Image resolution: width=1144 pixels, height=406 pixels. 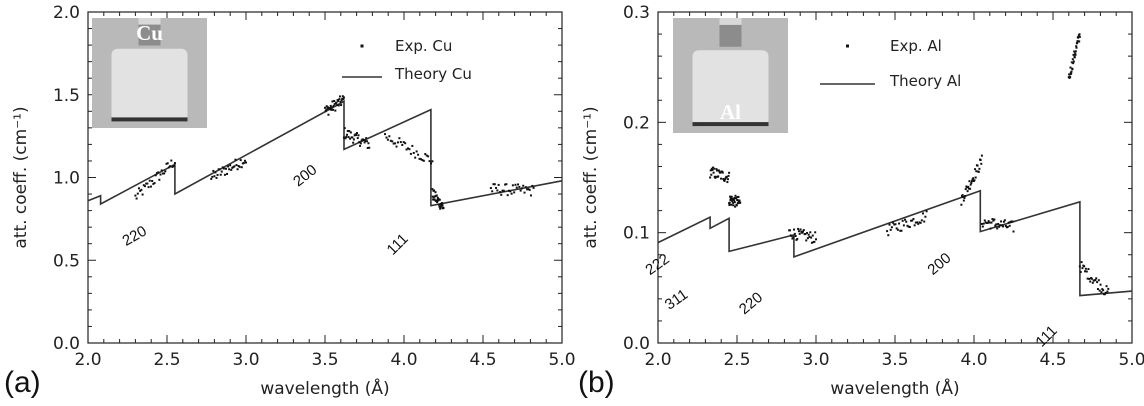 What do you see at coordinates (916, 46) in the screenshot?
I see `legend-exp-label: Exp. Al` at bounding box center [916, 46].